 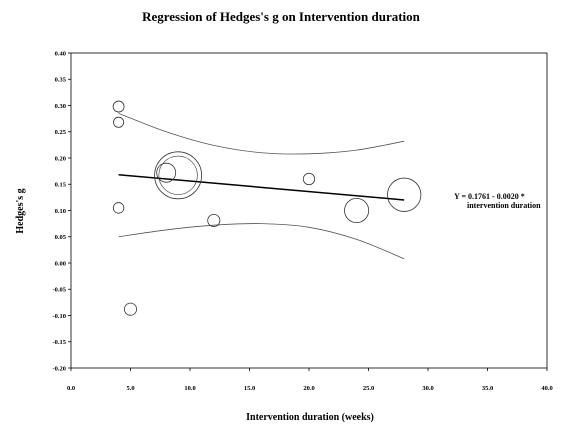 What do you see at coordinates (61, 80) in the screenshot?
I see `y-tick-label: 0.35` at bounding box center [61, 80].